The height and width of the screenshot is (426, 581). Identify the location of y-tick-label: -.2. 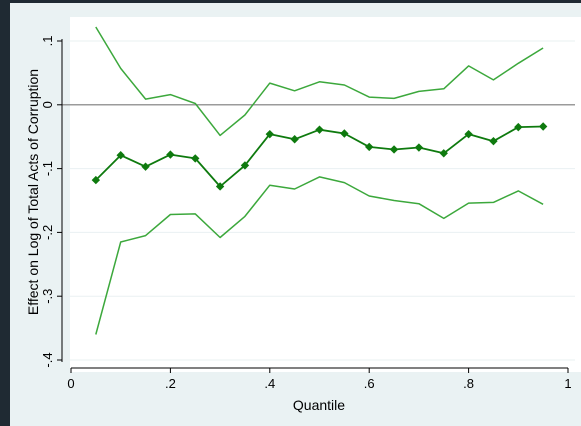
(47, 232).